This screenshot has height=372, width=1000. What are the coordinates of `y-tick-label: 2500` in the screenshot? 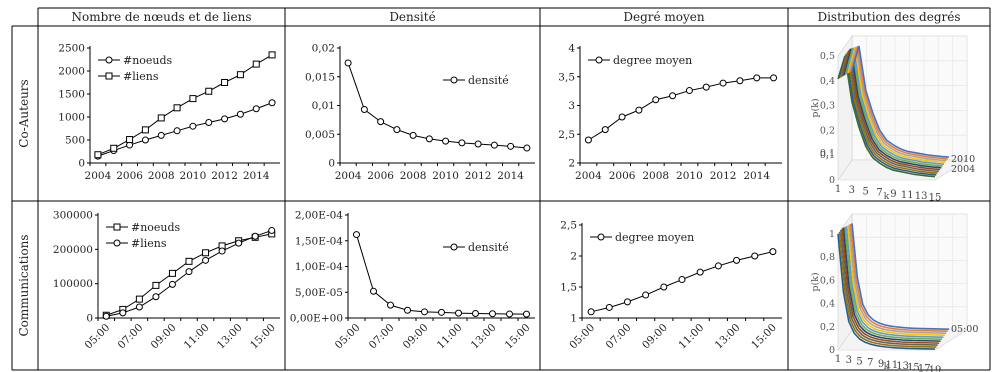 It's located at (71, 49).